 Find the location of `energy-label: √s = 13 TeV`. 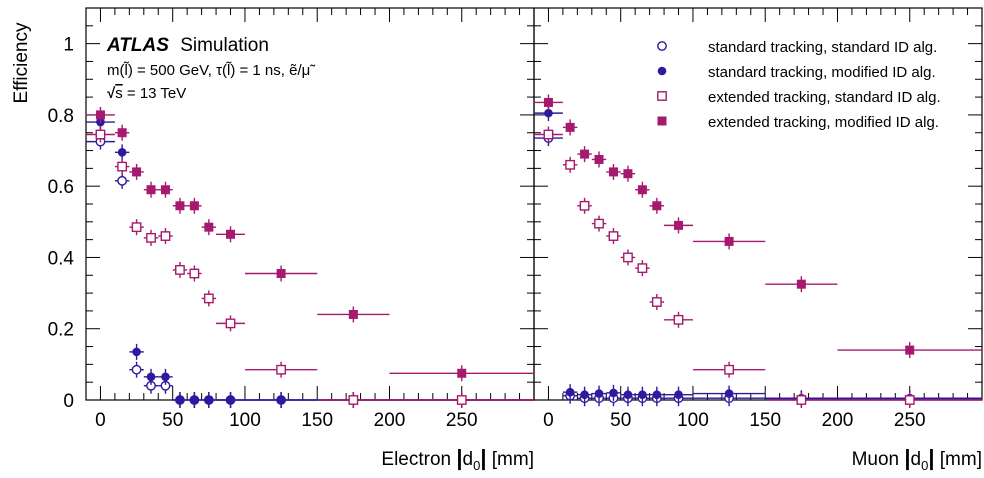

energy-label: √s = 13 TeV is located at coordinates (146, 93).